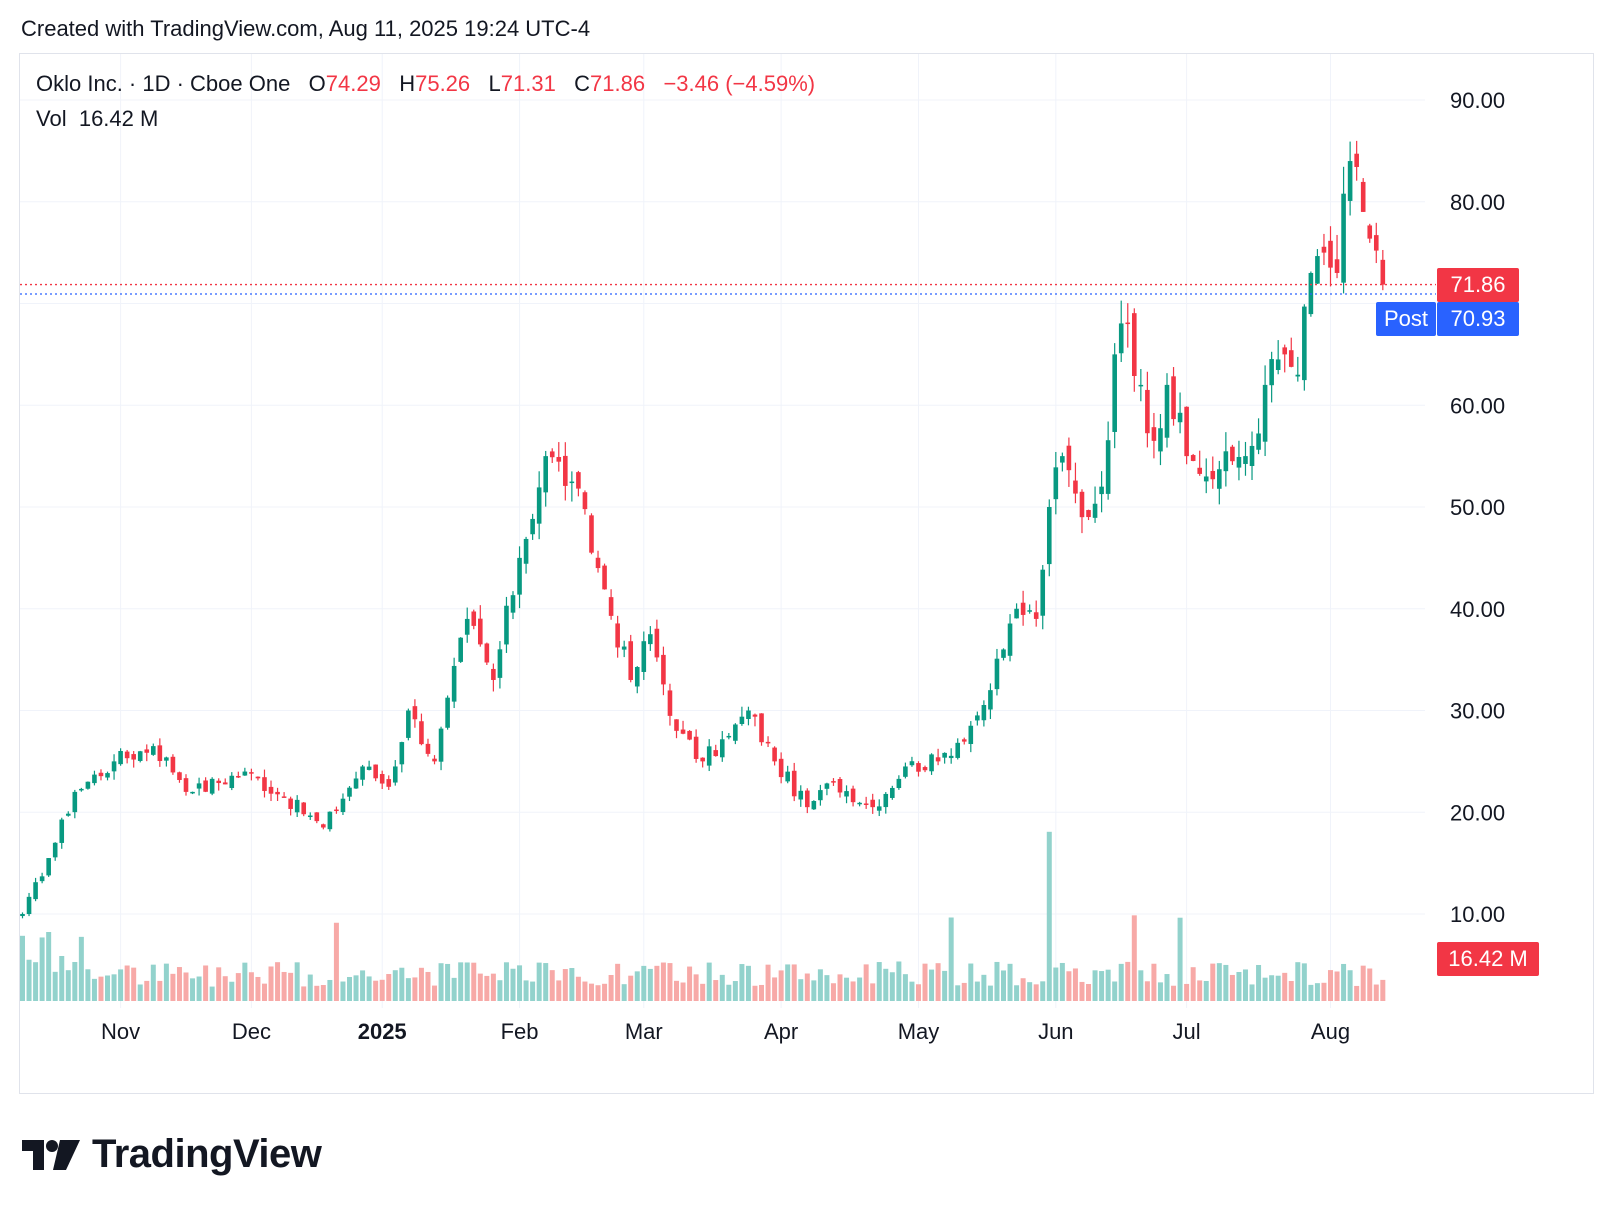 The image size is (1614, 1208). What do you see at coordinates (353, 83) in the screenshot?
I see `open-value: 74.29` at bounding box center [353, 83].